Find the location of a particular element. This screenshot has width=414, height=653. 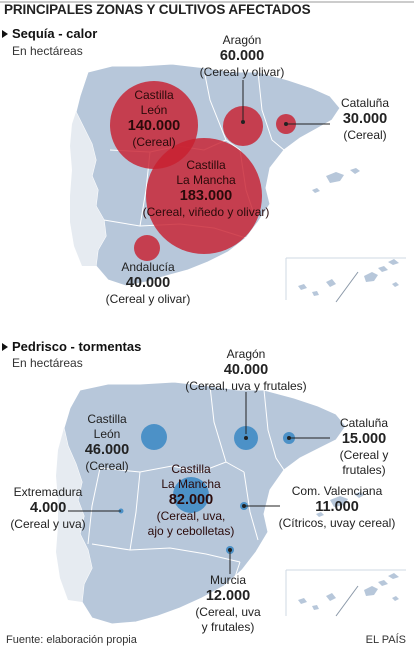

hail-label-extremadura: Extremadura 4.000 (Cereal y uva) is located at coordinates (48, 508).